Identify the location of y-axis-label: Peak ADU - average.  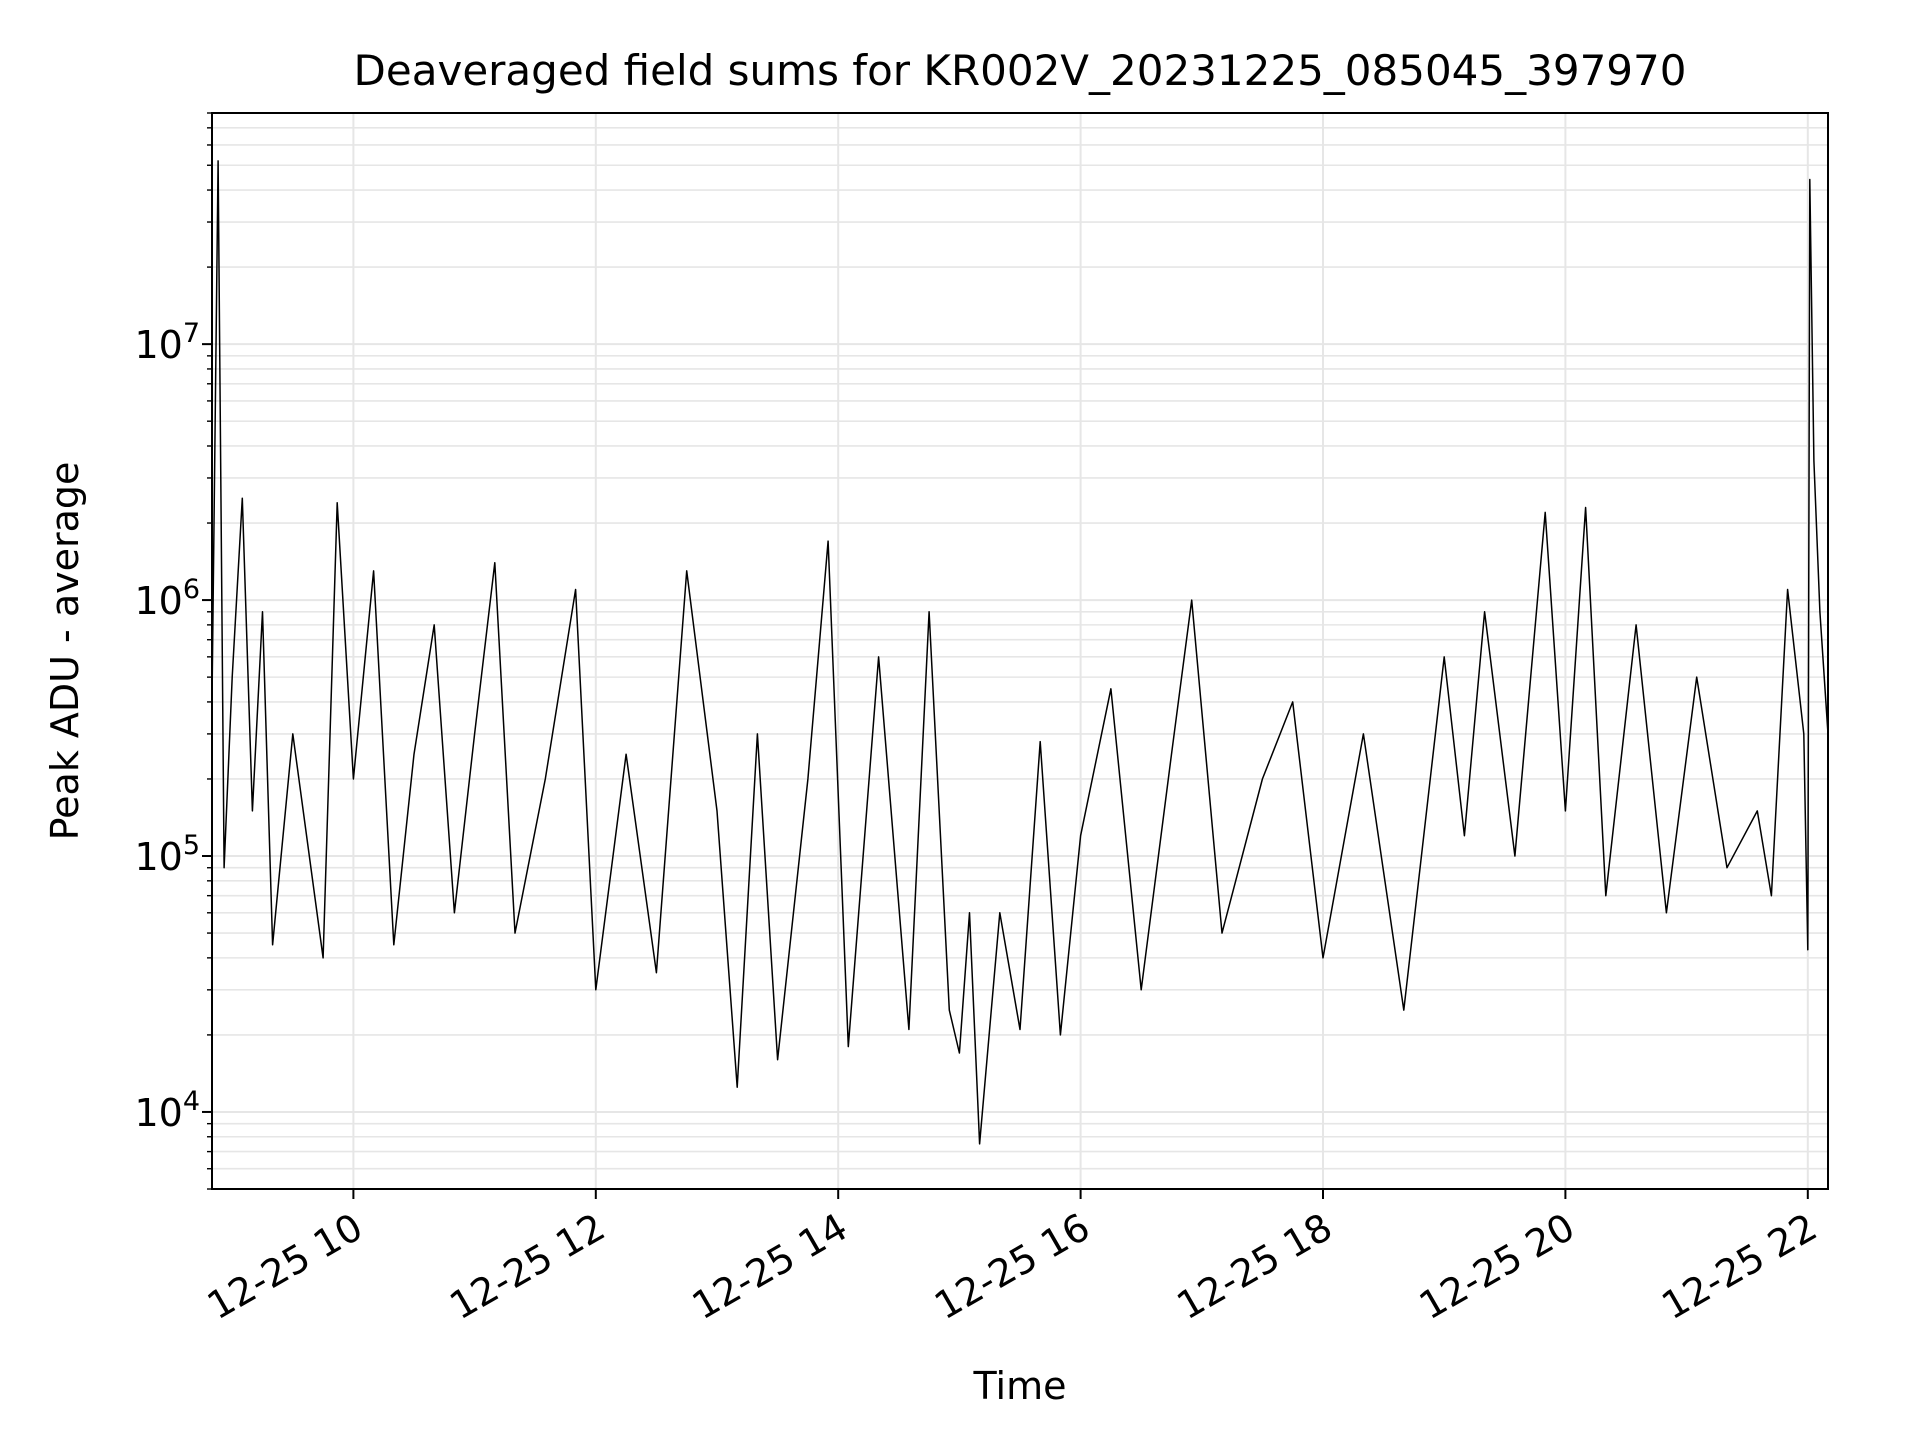
(65, 651).